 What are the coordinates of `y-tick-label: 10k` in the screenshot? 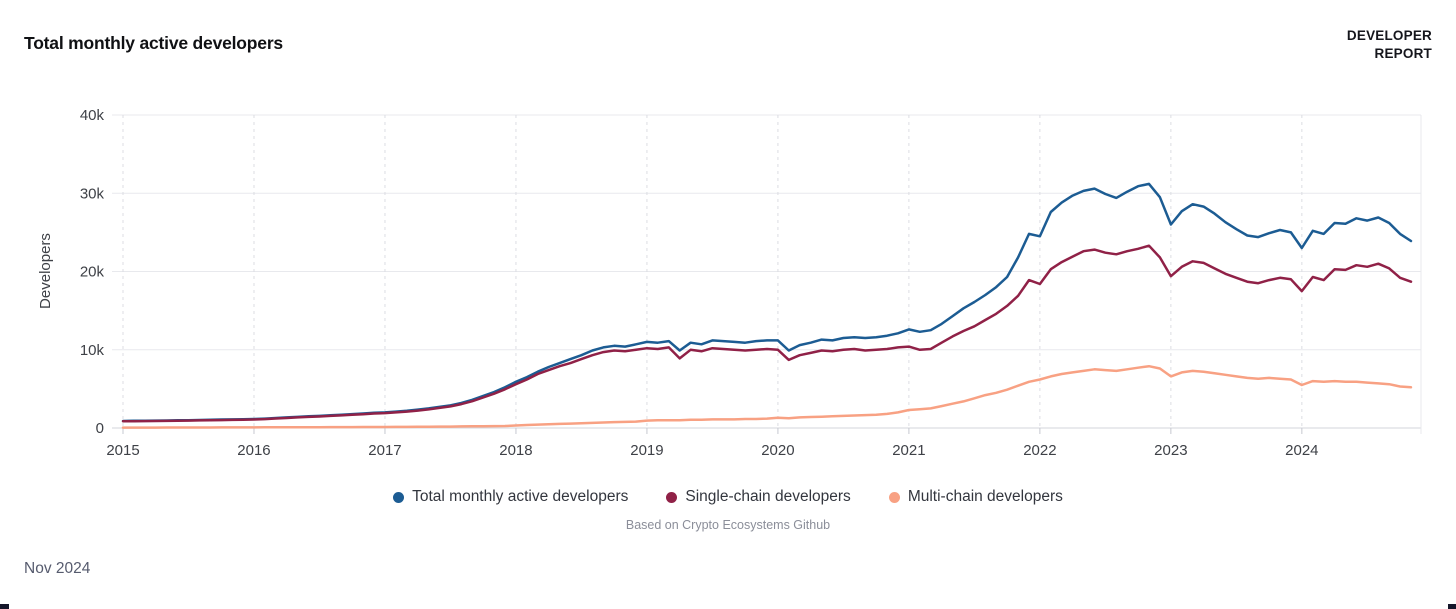 It's located at (92, 350).